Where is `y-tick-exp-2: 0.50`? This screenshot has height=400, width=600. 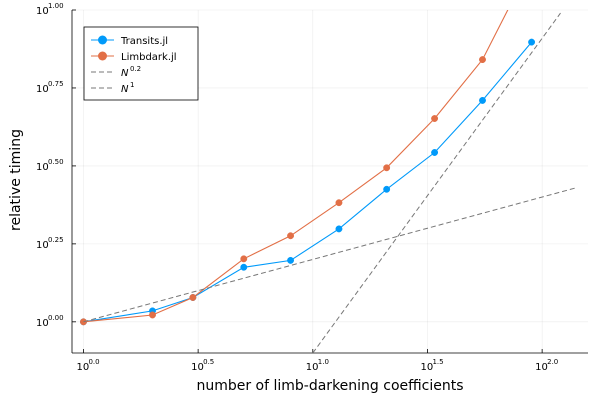 y-tick-exp-2: 0.50 is located at coordinates (56, 162).